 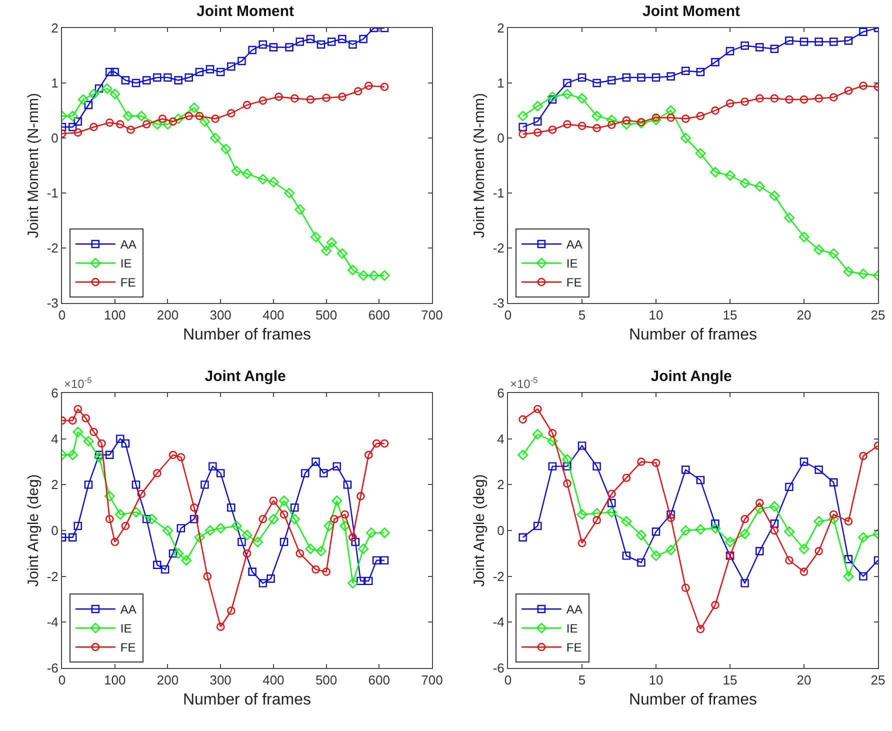 What do you see at coordinates (167, 680) in the screenshot?
I see `x-tick-label: 200` at bounding box center [167, 680].